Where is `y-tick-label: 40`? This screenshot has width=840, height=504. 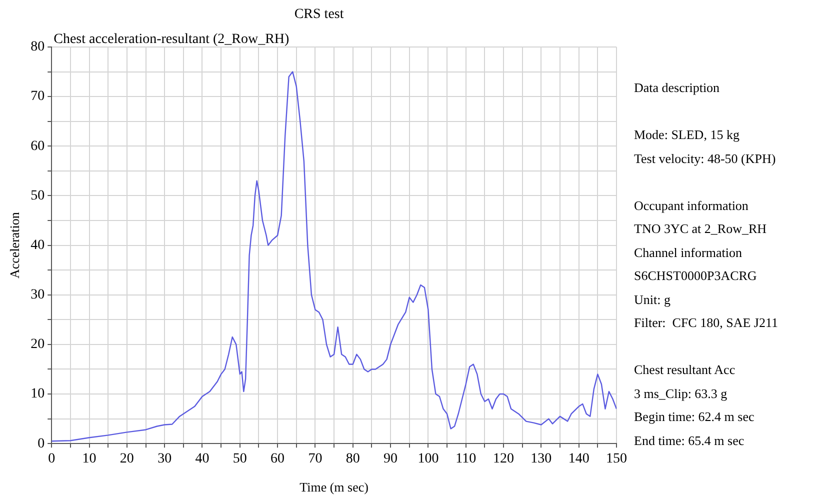
y-tick-label: 40 is located at coordinates (37, 245).